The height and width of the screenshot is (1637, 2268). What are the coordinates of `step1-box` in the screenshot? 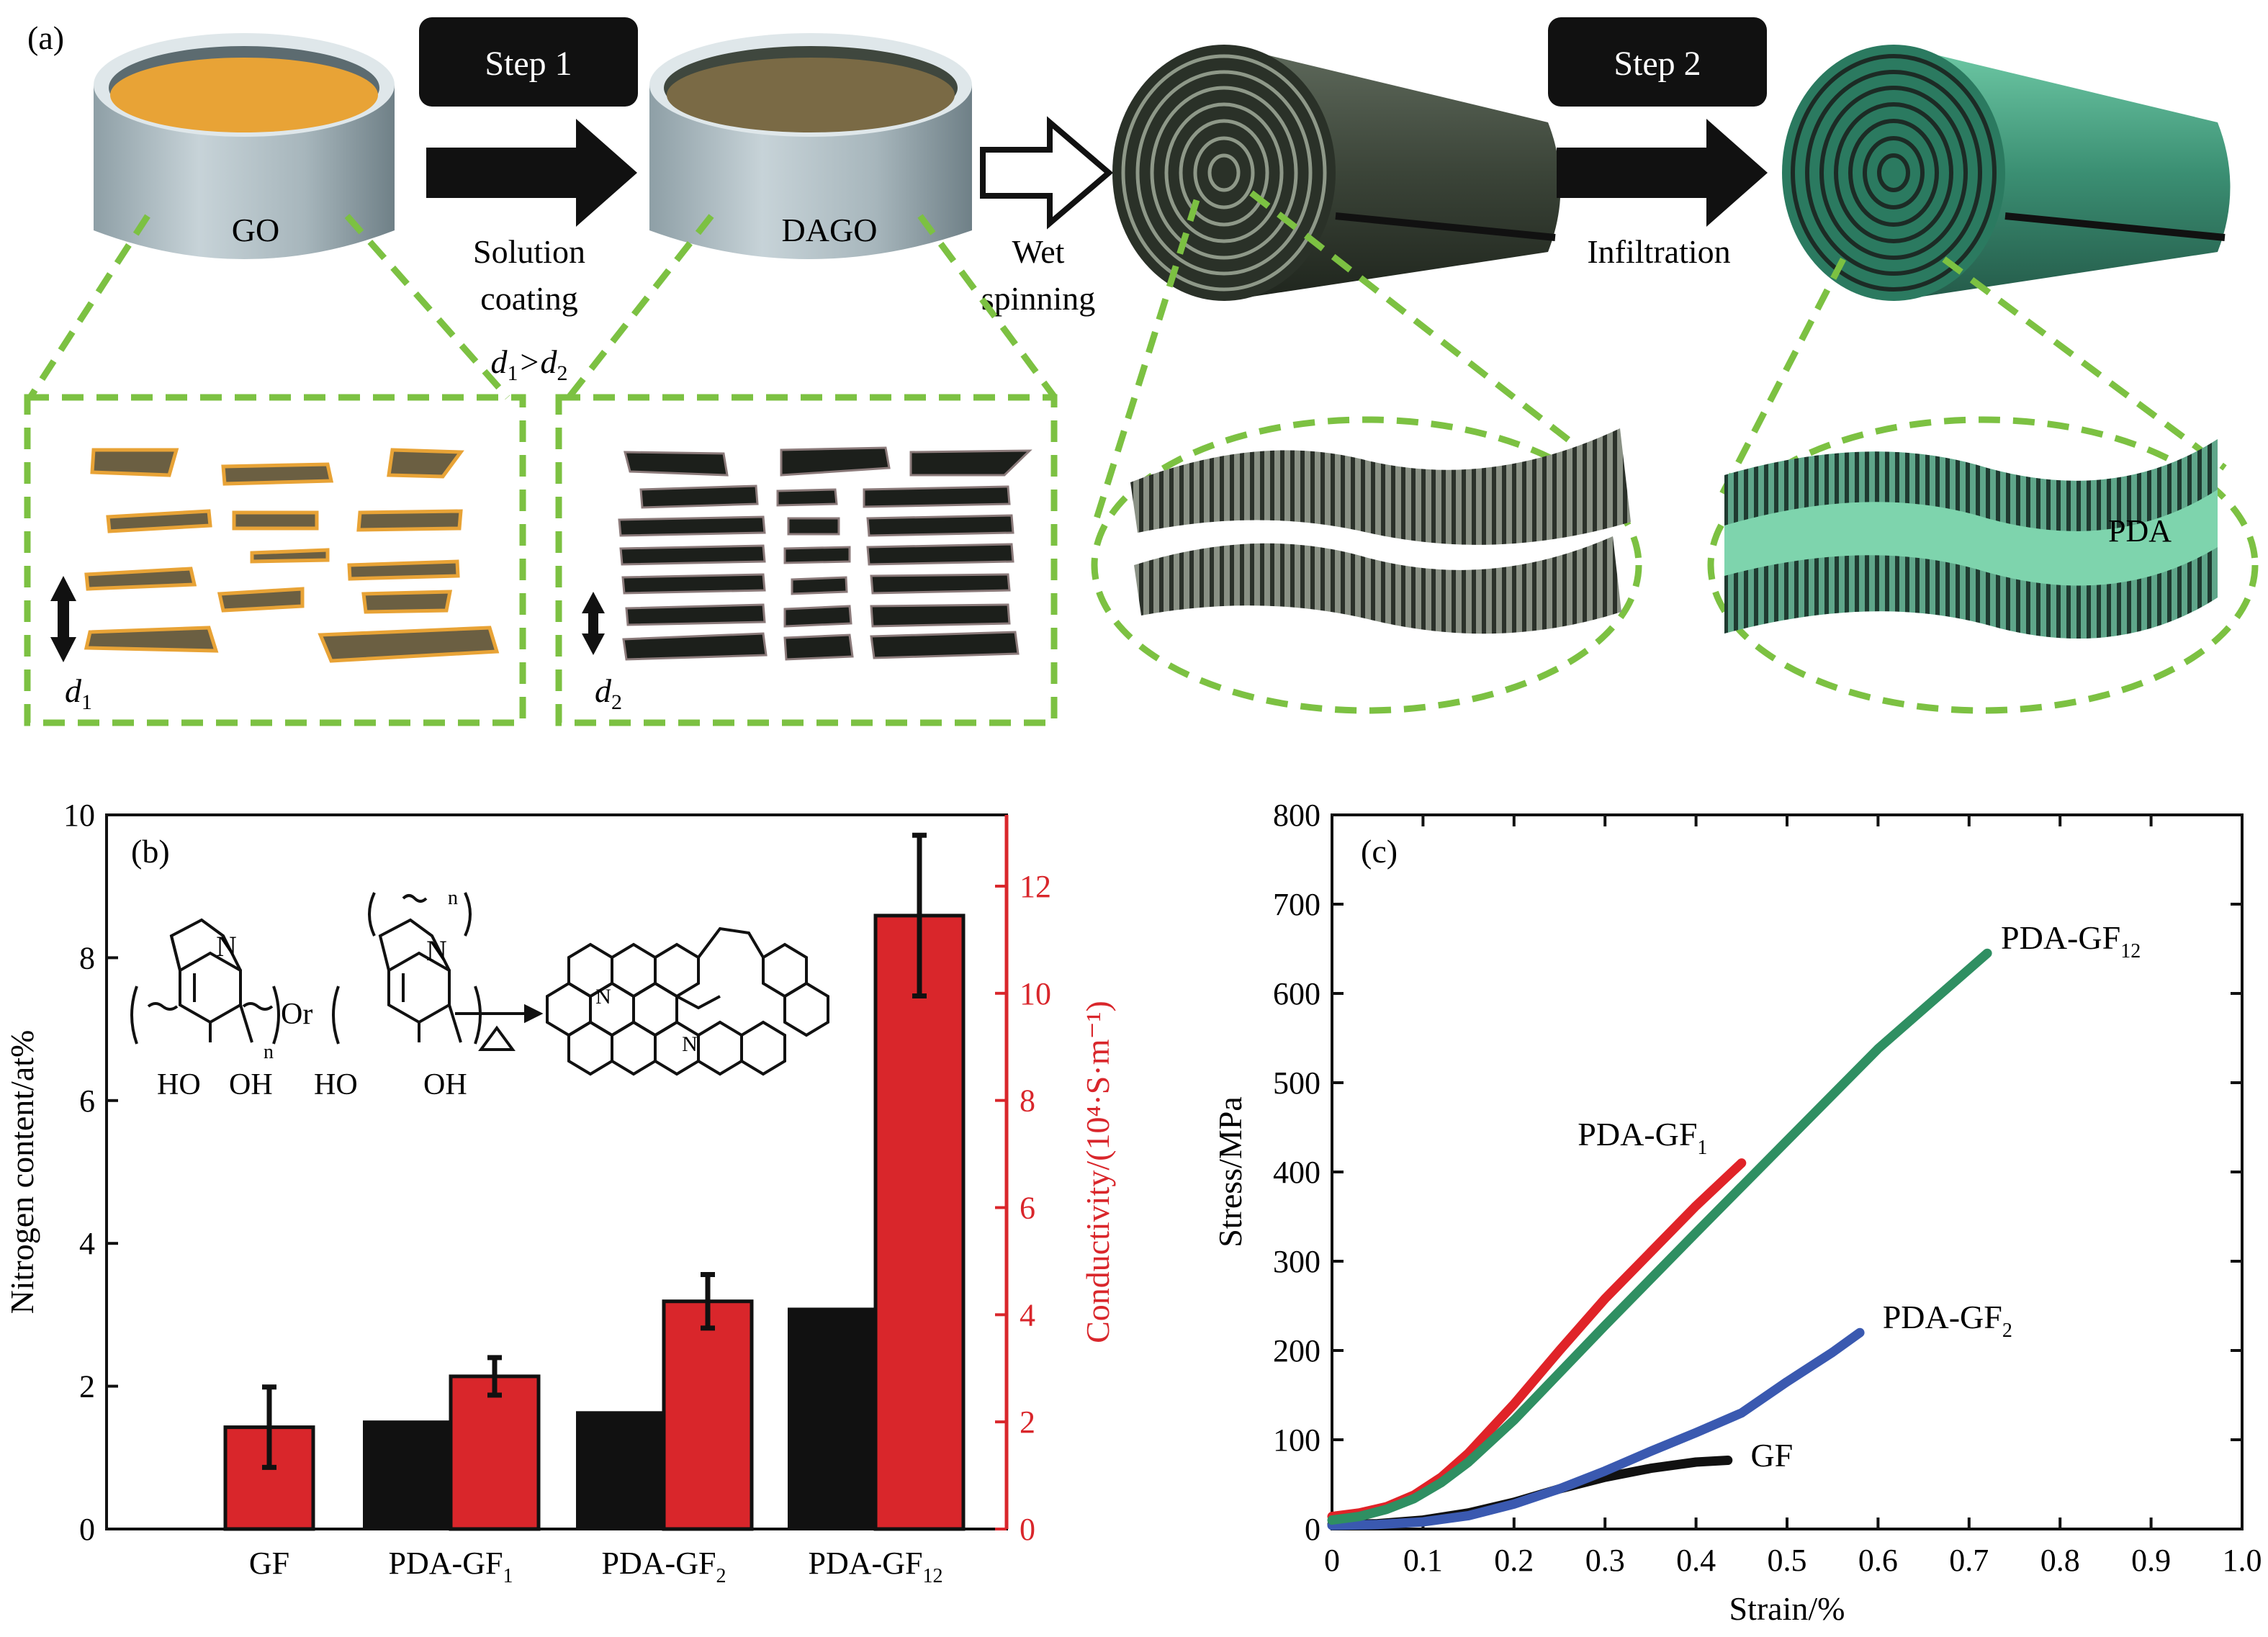 It's located at (528, 62).